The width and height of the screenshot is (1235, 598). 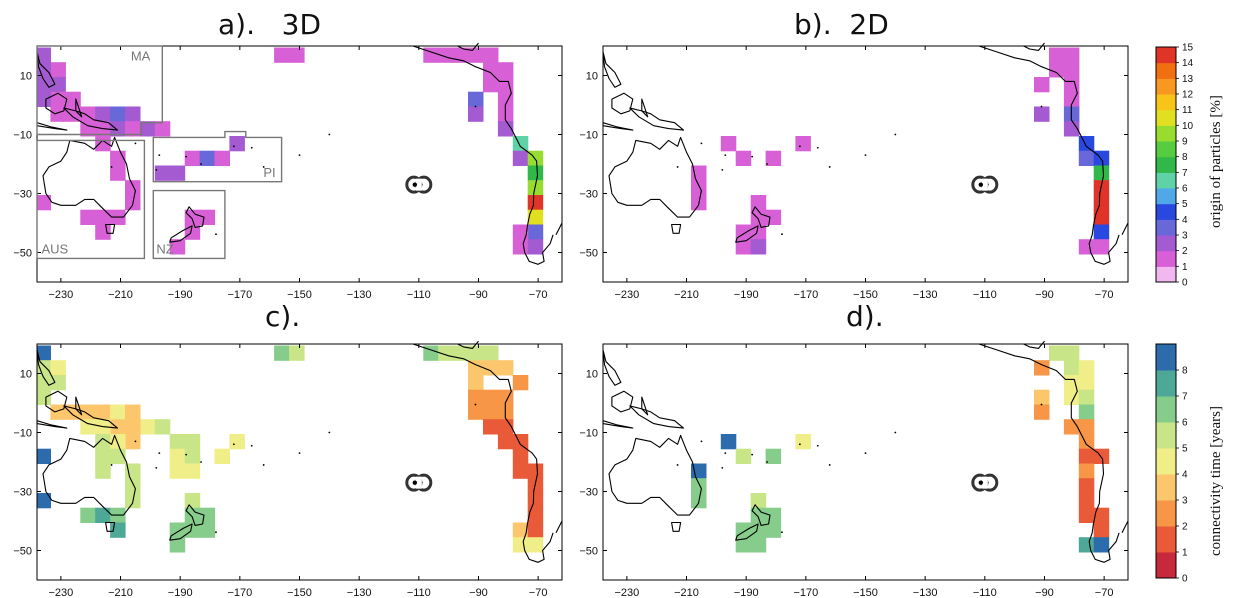 I want to click on y-tick-label: −50, so click(x=588, y=254).